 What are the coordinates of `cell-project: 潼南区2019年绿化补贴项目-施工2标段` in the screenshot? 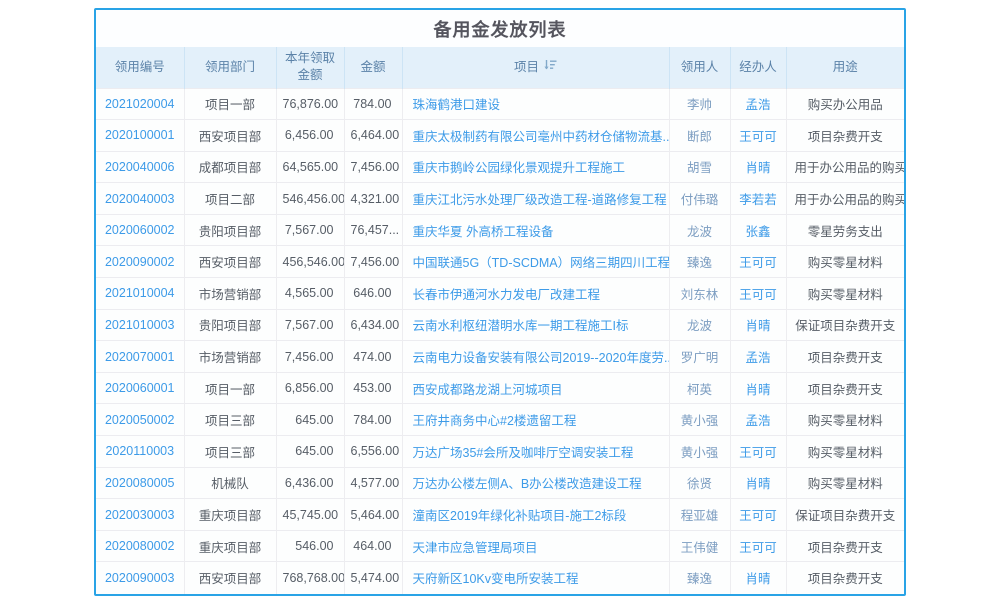 It's located at (535, 514).